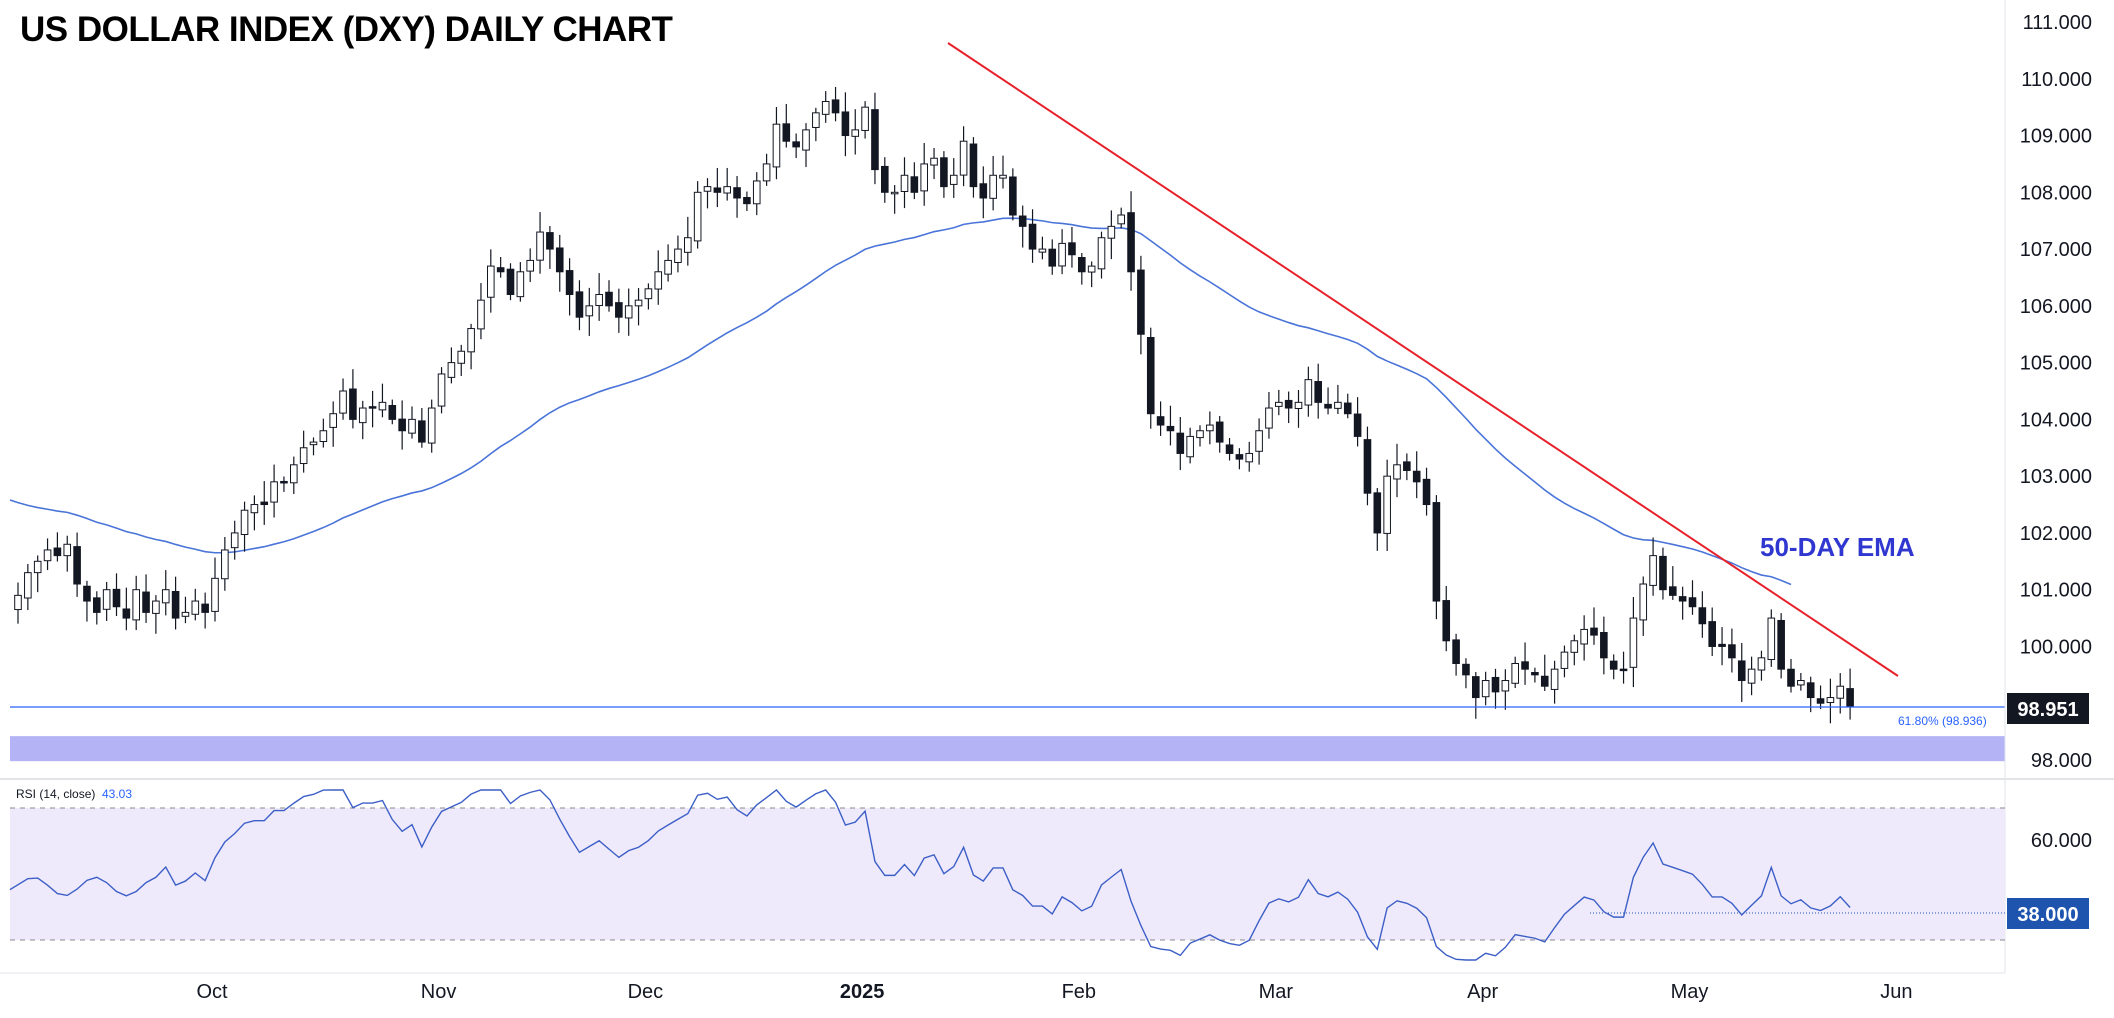  Describe the element at coordinates (1007, 749) in the screenshot. I see `support-zone` at that location.